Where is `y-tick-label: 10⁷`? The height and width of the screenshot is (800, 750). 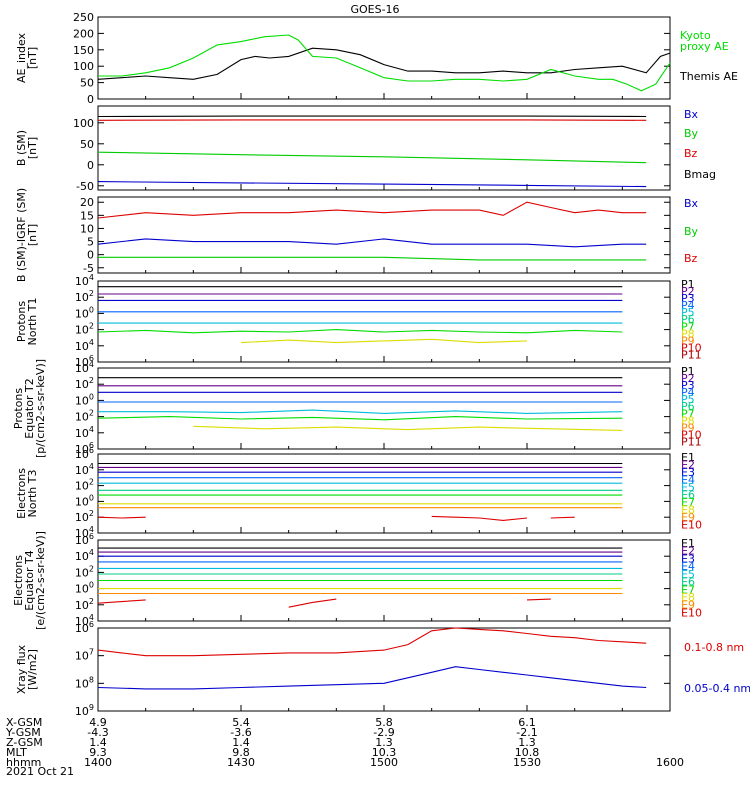
y-tick-label: 10⁷ is located at coordinates (84, 655).